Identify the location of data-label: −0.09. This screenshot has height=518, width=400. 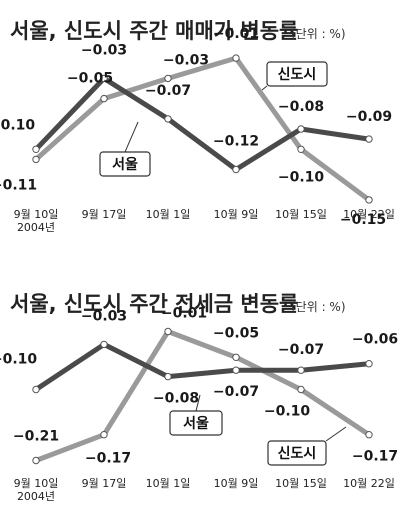
(369, 117).